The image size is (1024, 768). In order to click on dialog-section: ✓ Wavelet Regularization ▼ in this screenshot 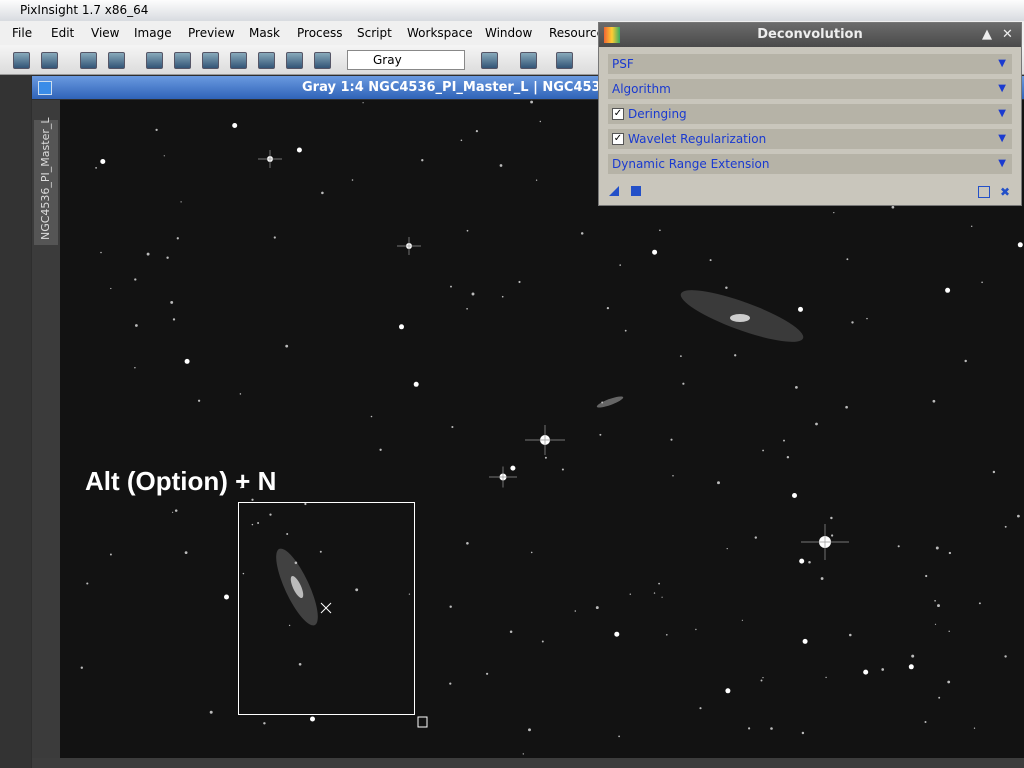, I will do `click(810, 139)`.